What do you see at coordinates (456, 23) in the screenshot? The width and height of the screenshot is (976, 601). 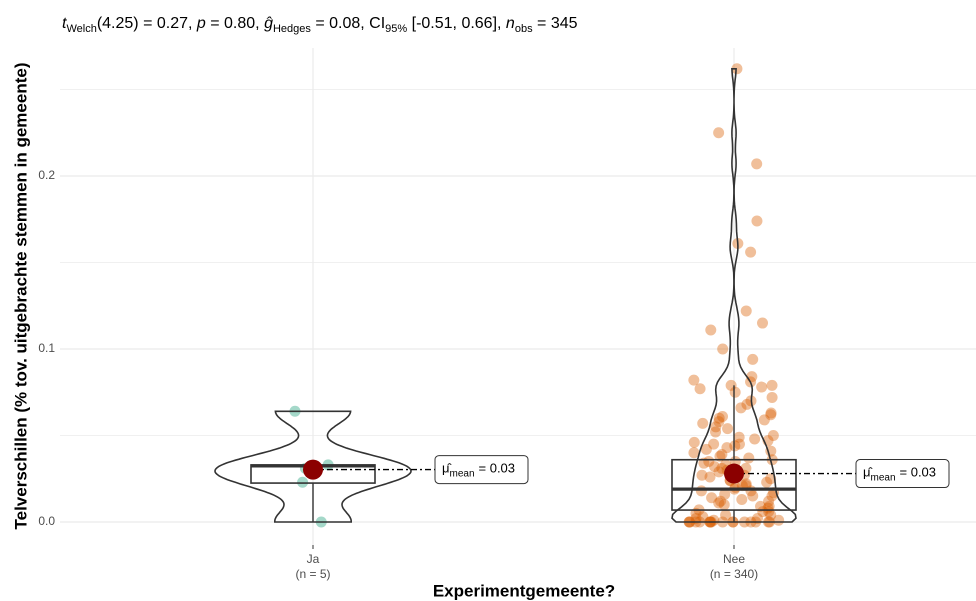 I see `subtitle-part: [-0.51, 0.66],` at bounding box center [456, 23].